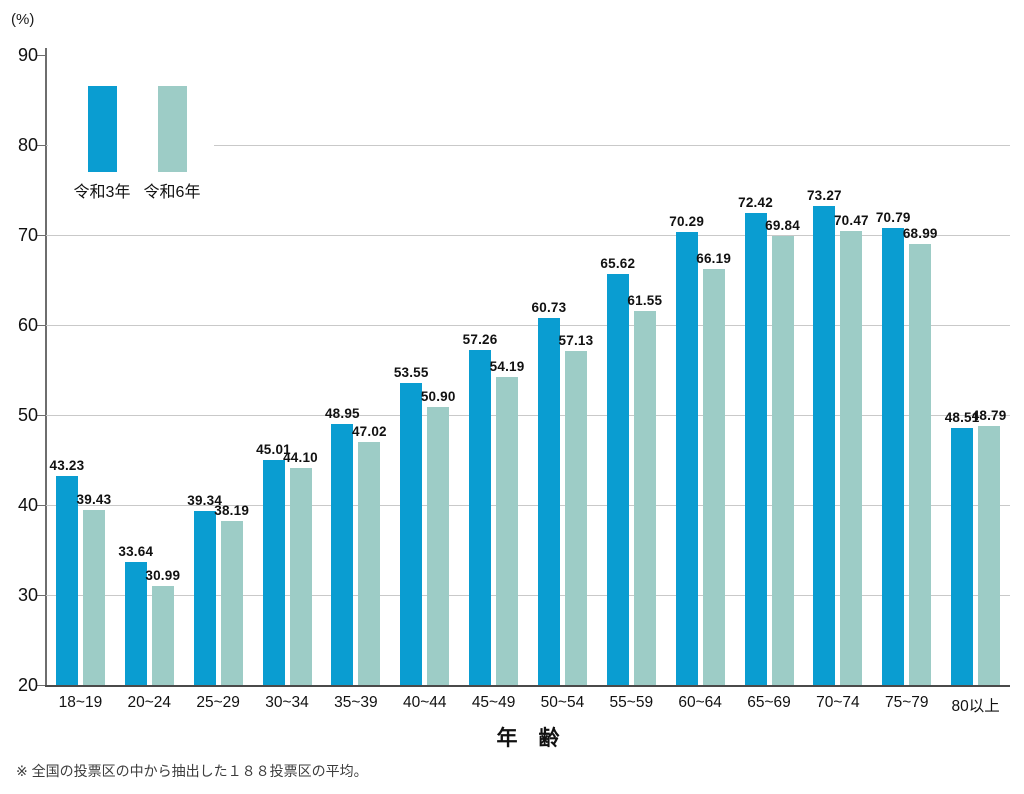  Describe the element at coordinates (162, 626) in the screenshot. I see `bar-series2-20~24: 30.99` at that location.